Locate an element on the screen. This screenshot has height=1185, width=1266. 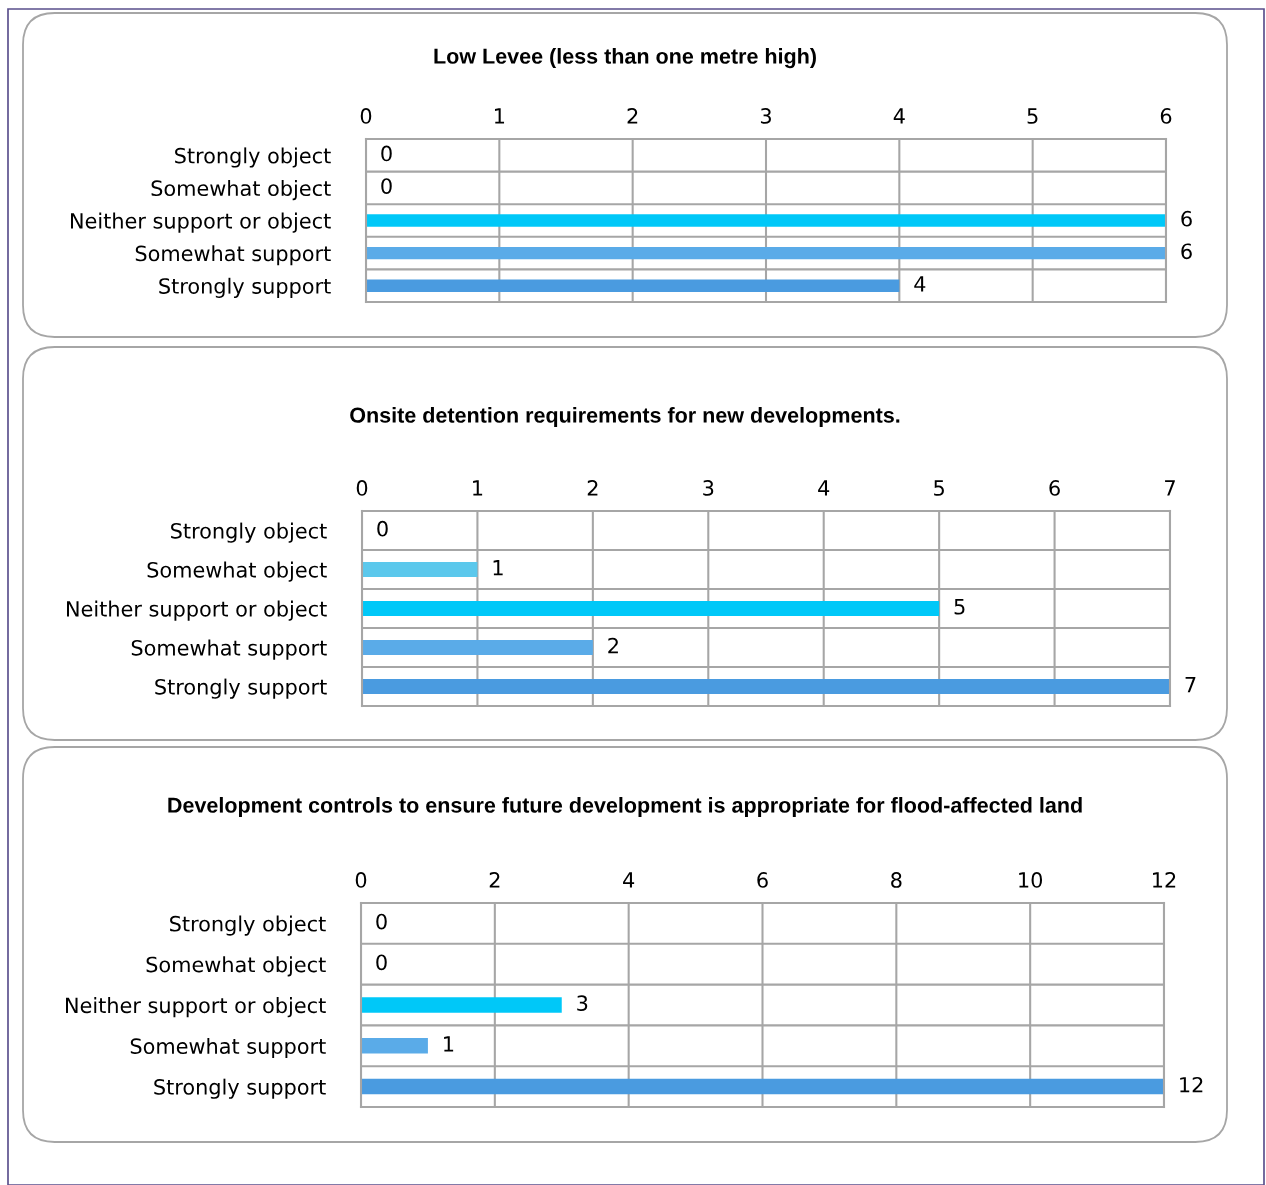
x-tick-label: 10 is located at coordinates (1031, 880).